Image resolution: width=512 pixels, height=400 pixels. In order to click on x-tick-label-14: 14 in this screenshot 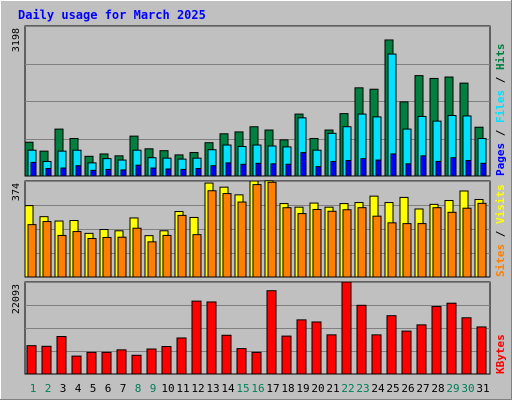, I will do `click(228, 388)`.